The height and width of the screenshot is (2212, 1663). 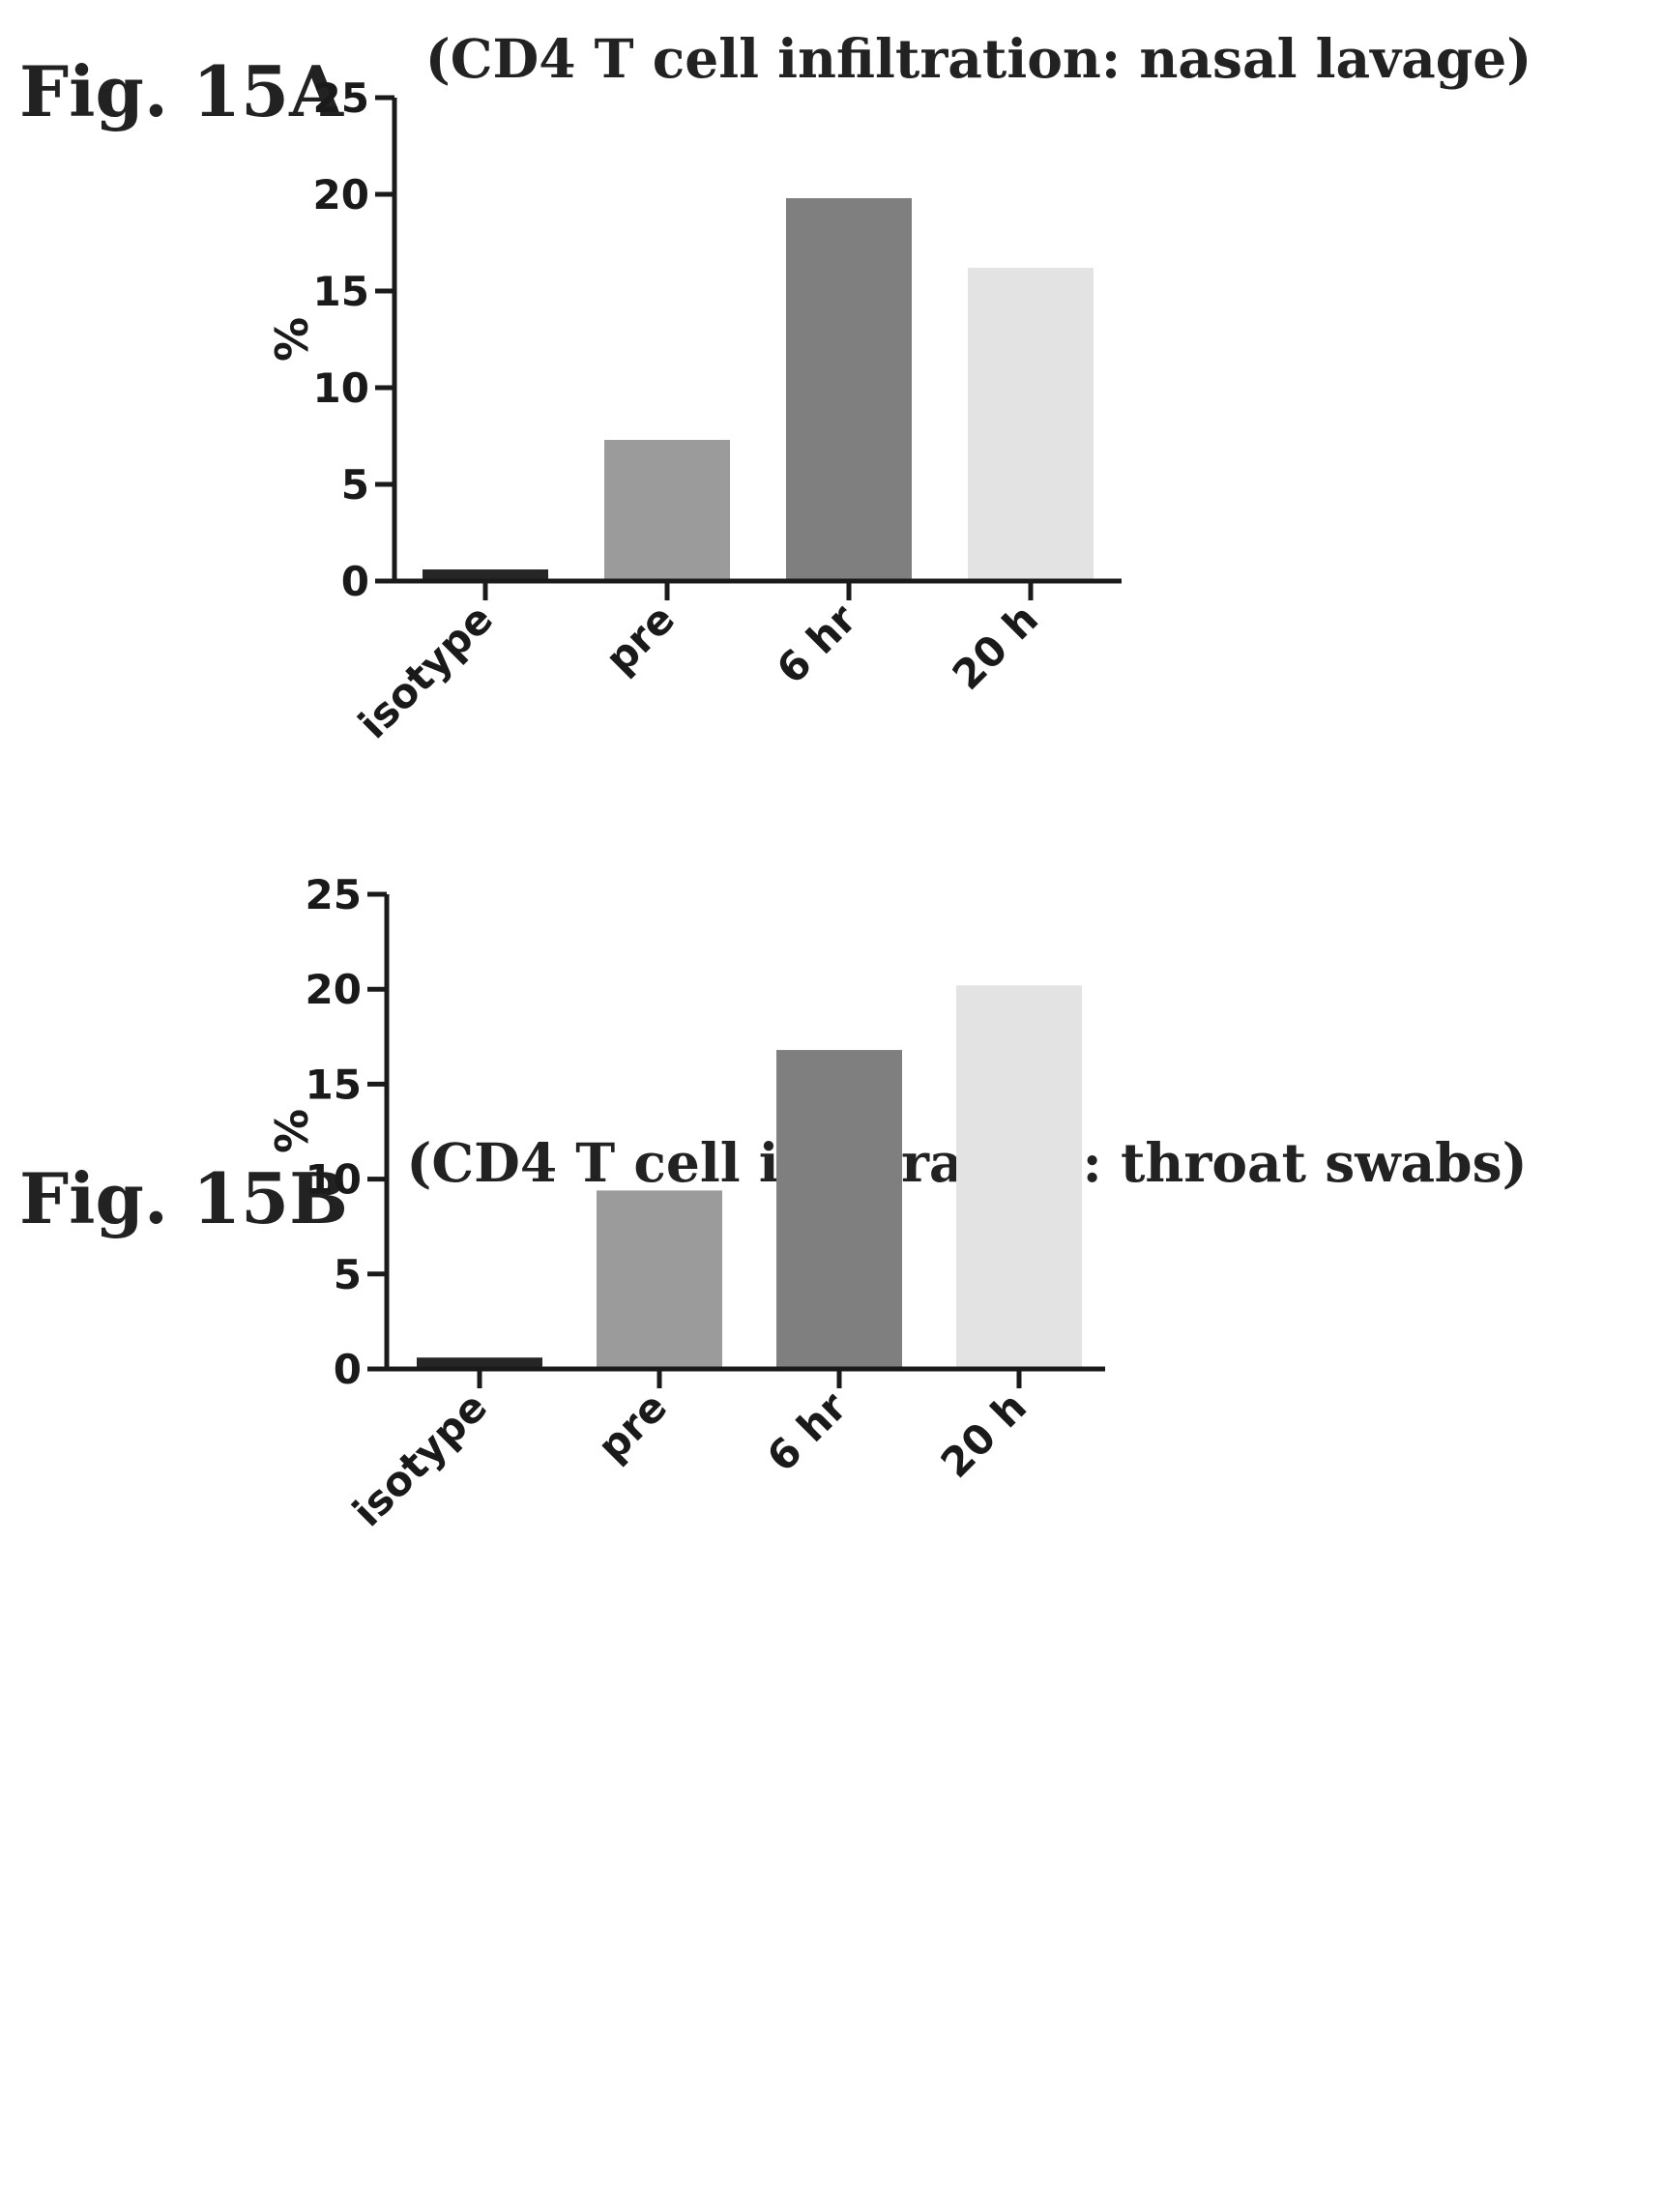 I want to click on figure-a-title: (CD4 T cell infiltration: nasal lavage), so click(x=979, y=58).